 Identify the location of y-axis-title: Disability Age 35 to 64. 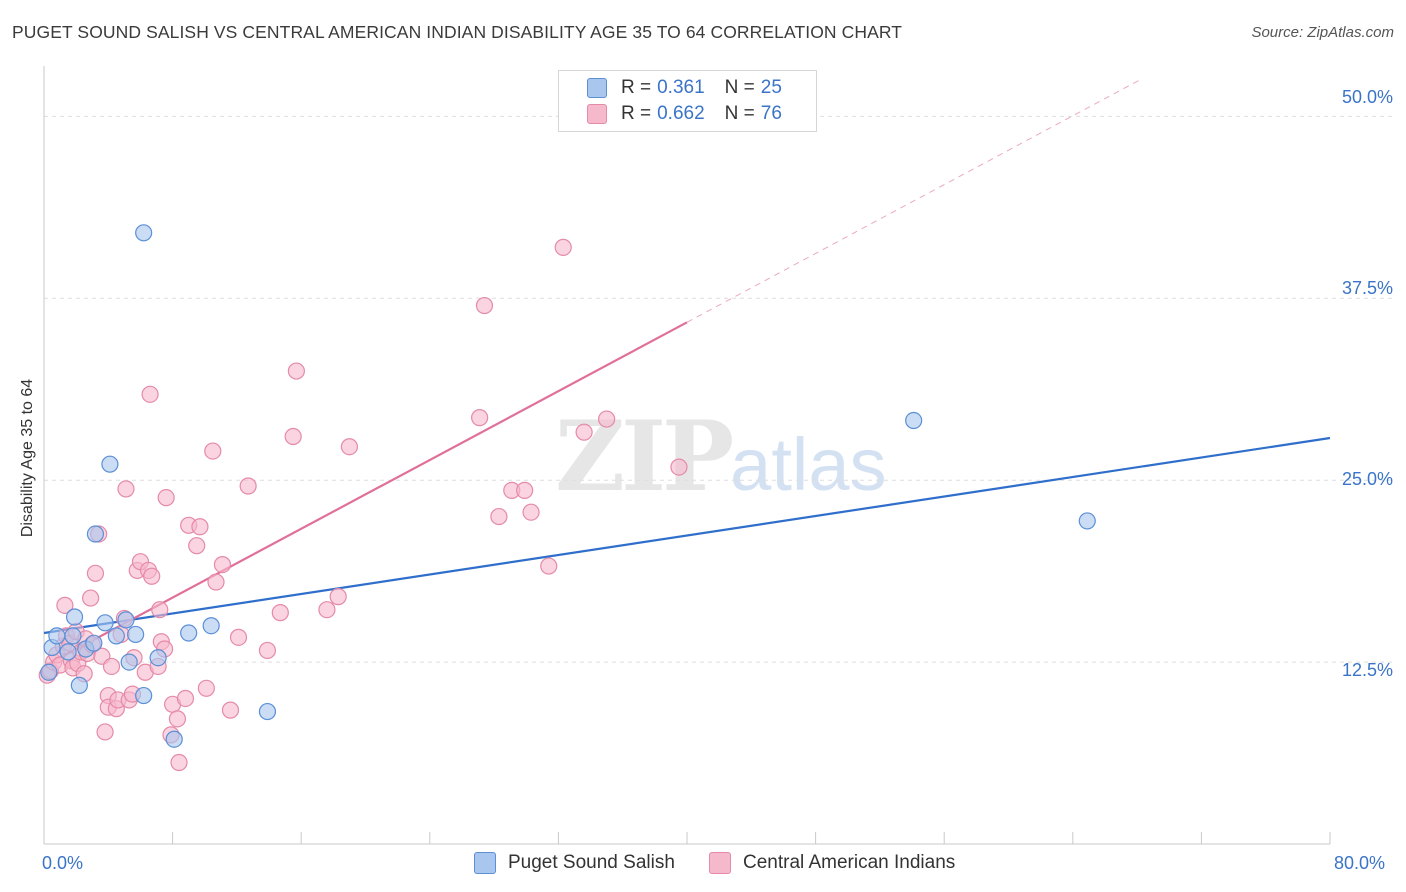
(27, 458).